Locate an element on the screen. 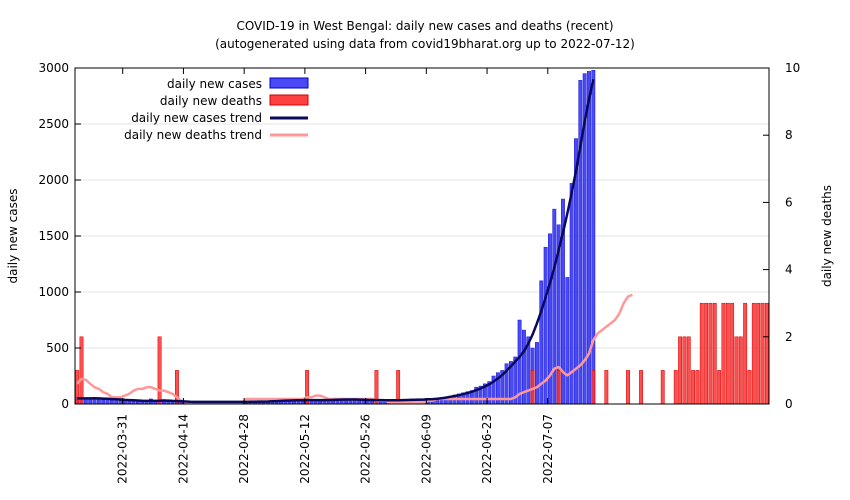 The image size is (850, 500). x-tick-label: 2022-05-26 is located at coordinates (366, 449).